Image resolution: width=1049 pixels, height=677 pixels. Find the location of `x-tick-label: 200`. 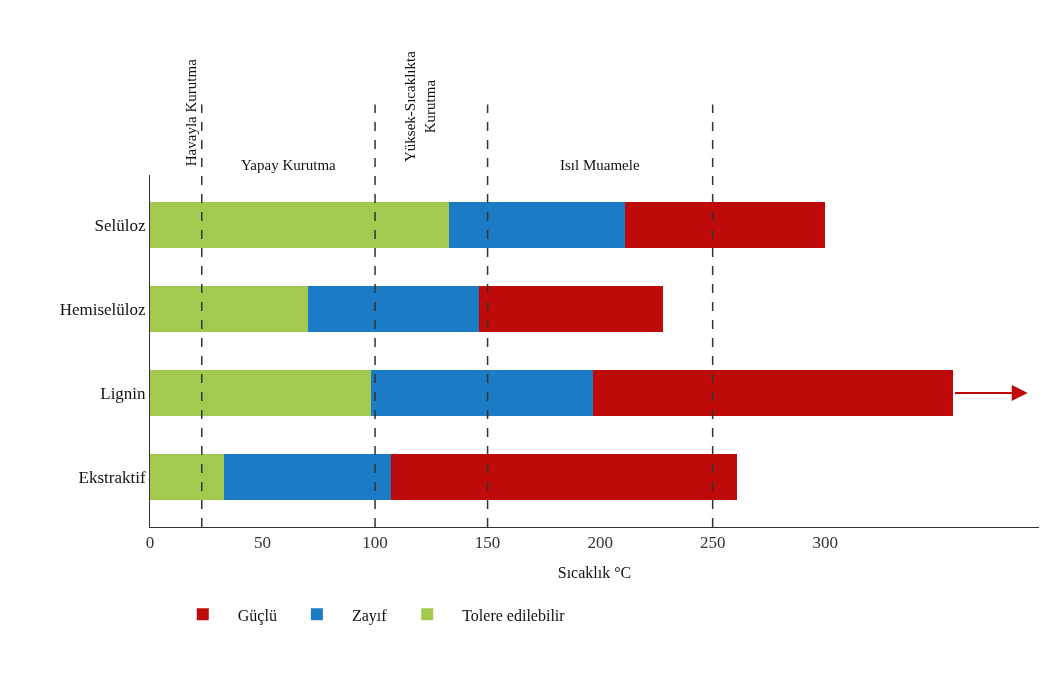

x-tick-label: 200 is located at coordinates (600, 543).